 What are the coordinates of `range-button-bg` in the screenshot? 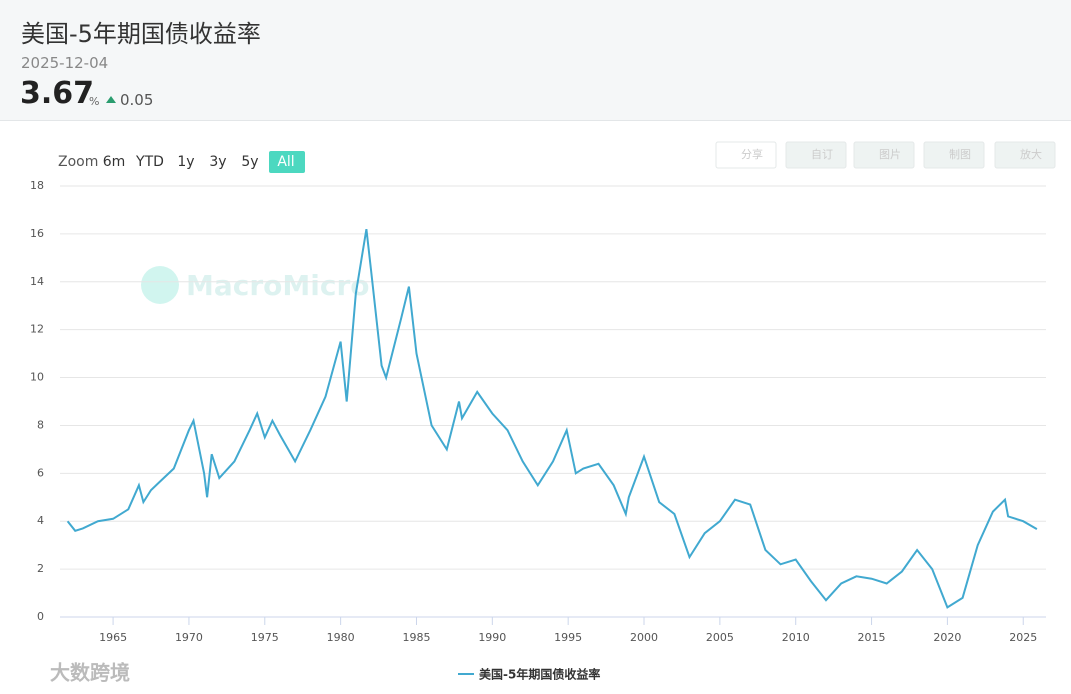 It's located at (287, 162).